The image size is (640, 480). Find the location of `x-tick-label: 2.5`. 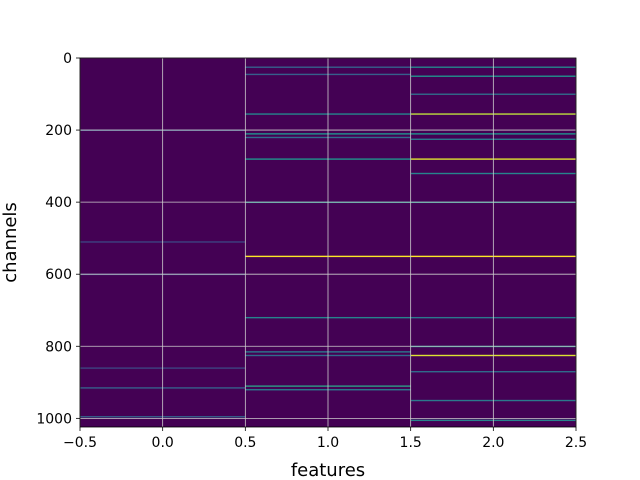

x-tick-label: 2.5 is located at coordinates (576, 443).